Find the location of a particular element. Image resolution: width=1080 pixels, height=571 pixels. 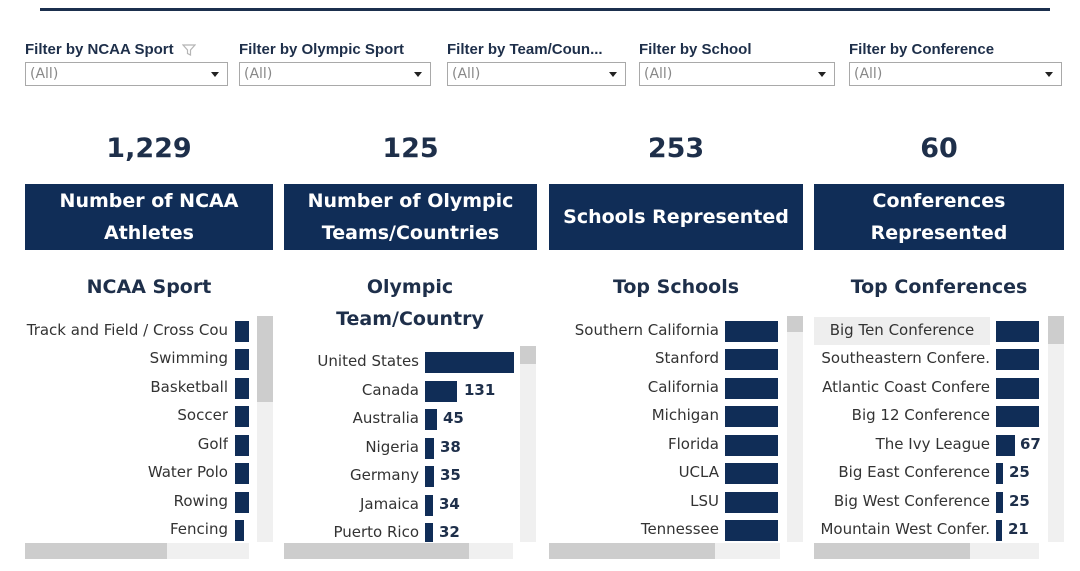

item-label: Nigeria is located at coordinates (392, 447).